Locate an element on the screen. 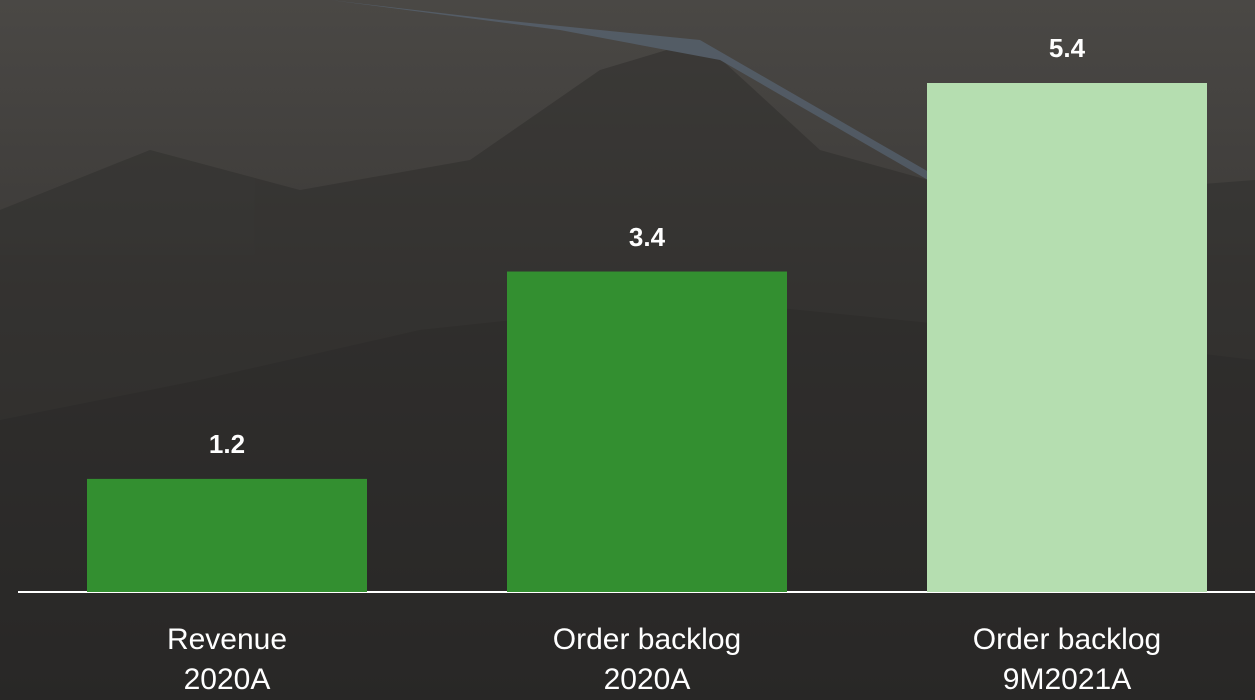  x-tick-label: Order backlog 9M2021A is located at coordinates (1067, 659).